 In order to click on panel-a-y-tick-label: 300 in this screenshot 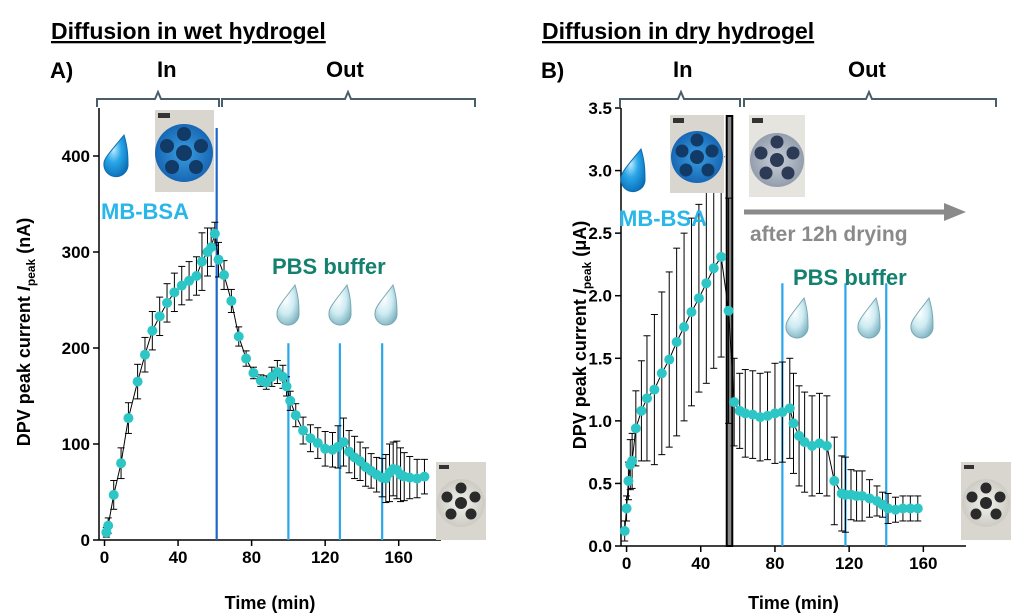, I will do `click(76, 252)`.